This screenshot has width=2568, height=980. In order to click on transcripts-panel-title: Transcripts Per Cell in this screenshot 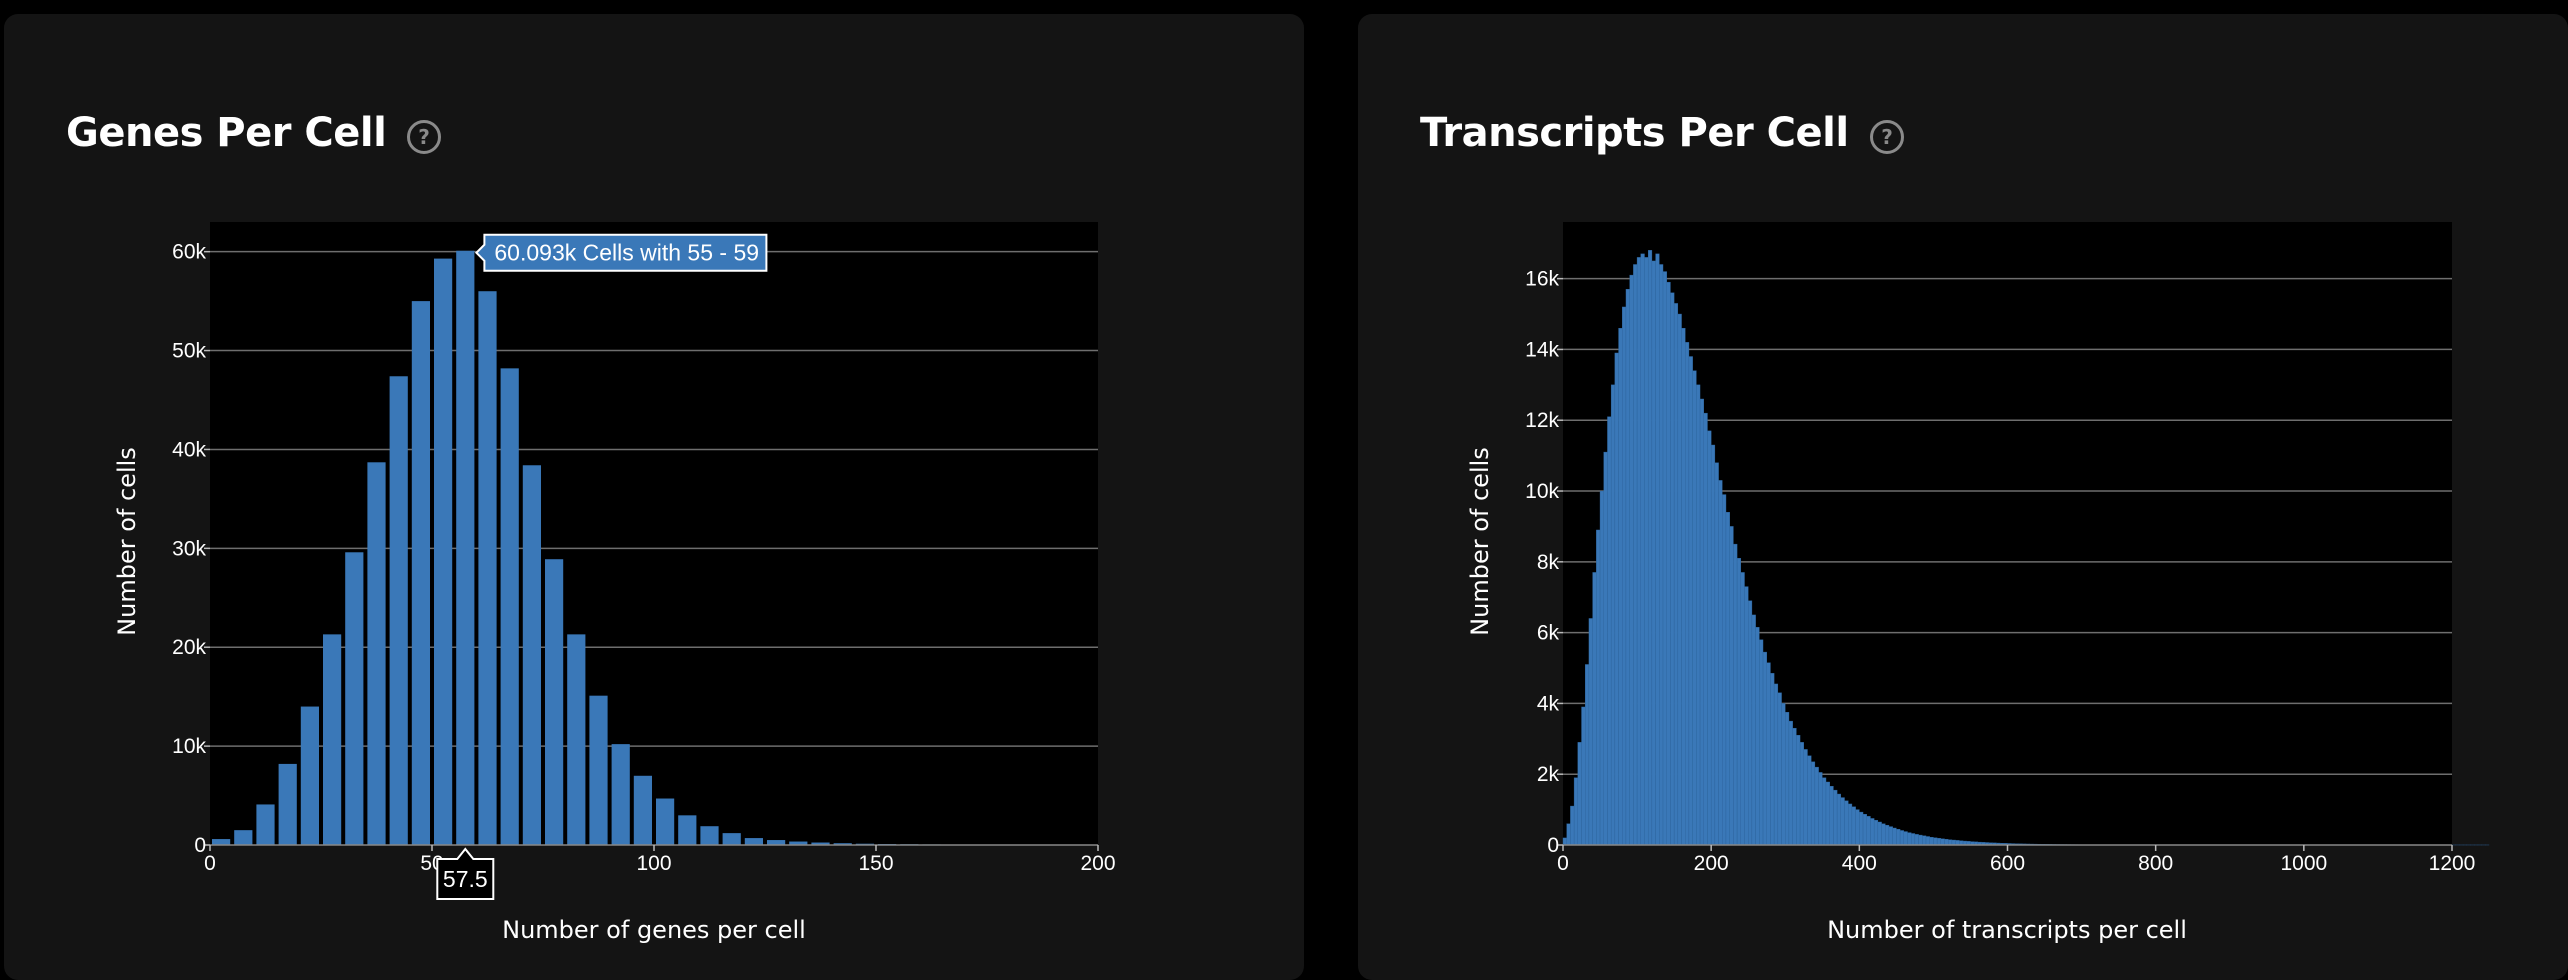, I will do `click(1634, 133)`.